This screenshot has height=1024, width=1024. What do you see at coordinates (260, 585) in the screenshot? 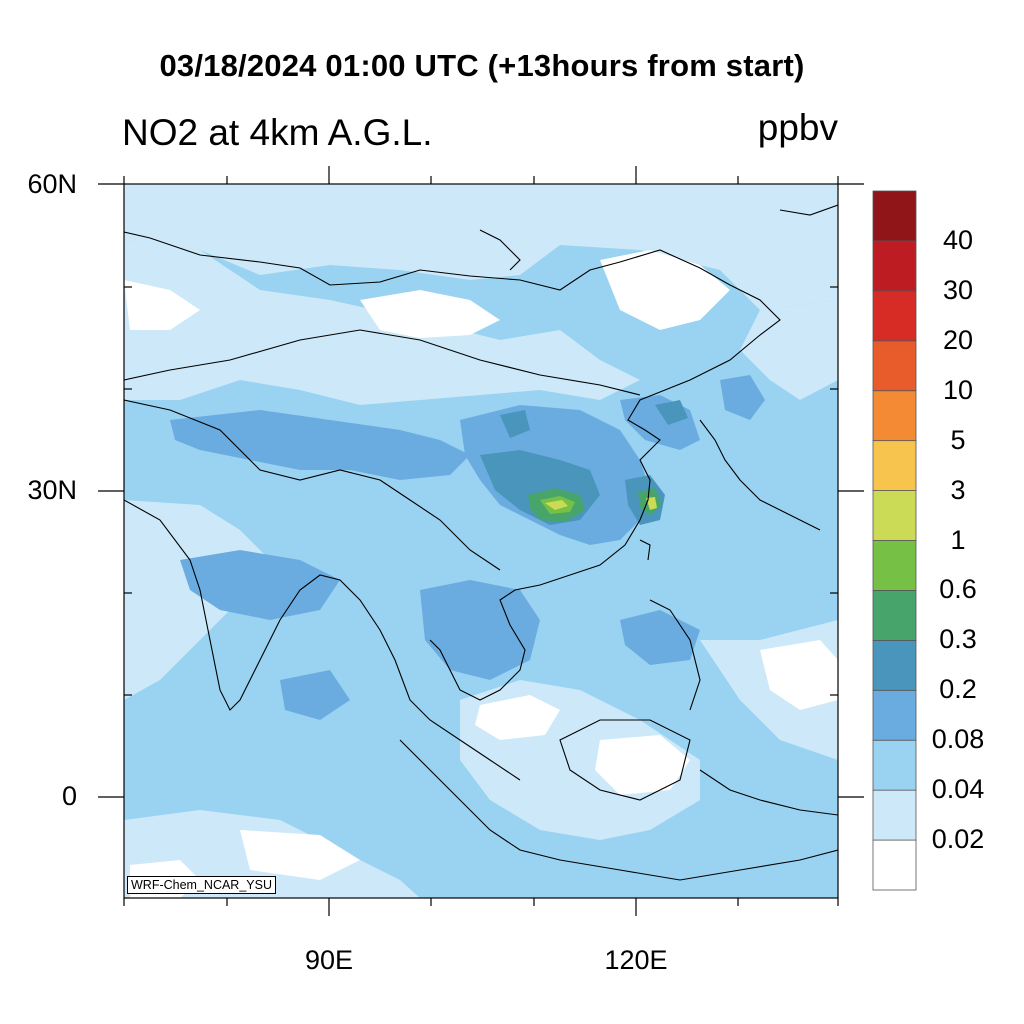
I see `field-indo-gangetic` at bounding box center [260, 585].